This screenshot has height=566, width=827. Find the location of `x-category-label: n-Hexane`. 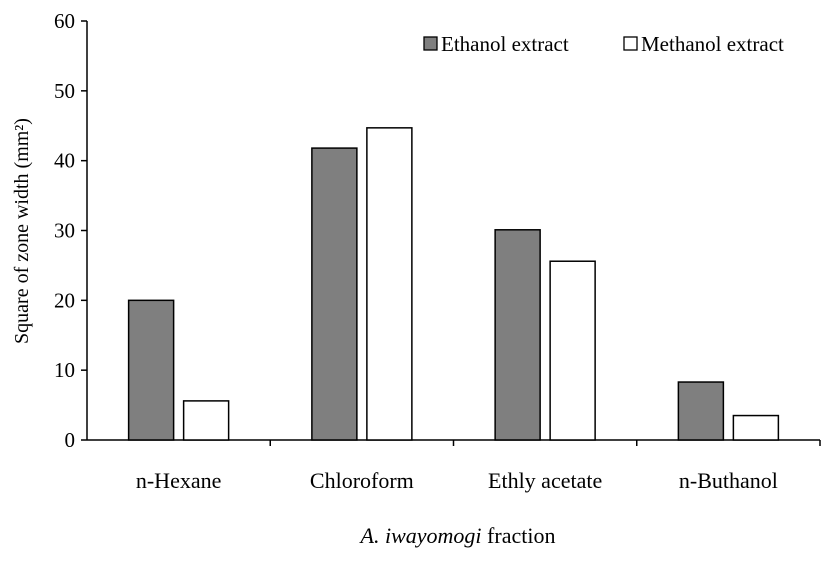

x-category-label: n-Hexane is located at coordinates (179, 480).